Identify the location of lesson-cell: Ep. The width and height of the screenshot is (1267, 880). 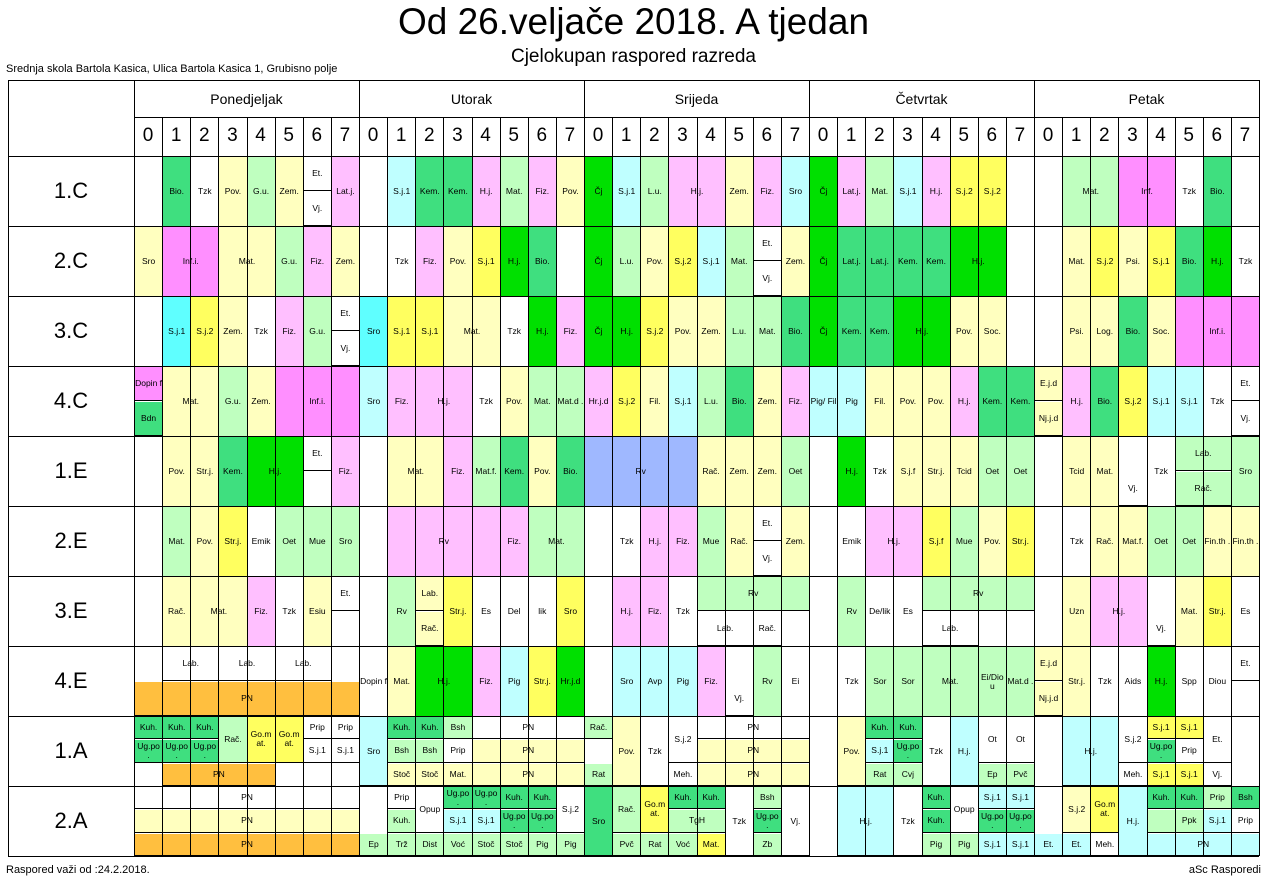
(992, 774).